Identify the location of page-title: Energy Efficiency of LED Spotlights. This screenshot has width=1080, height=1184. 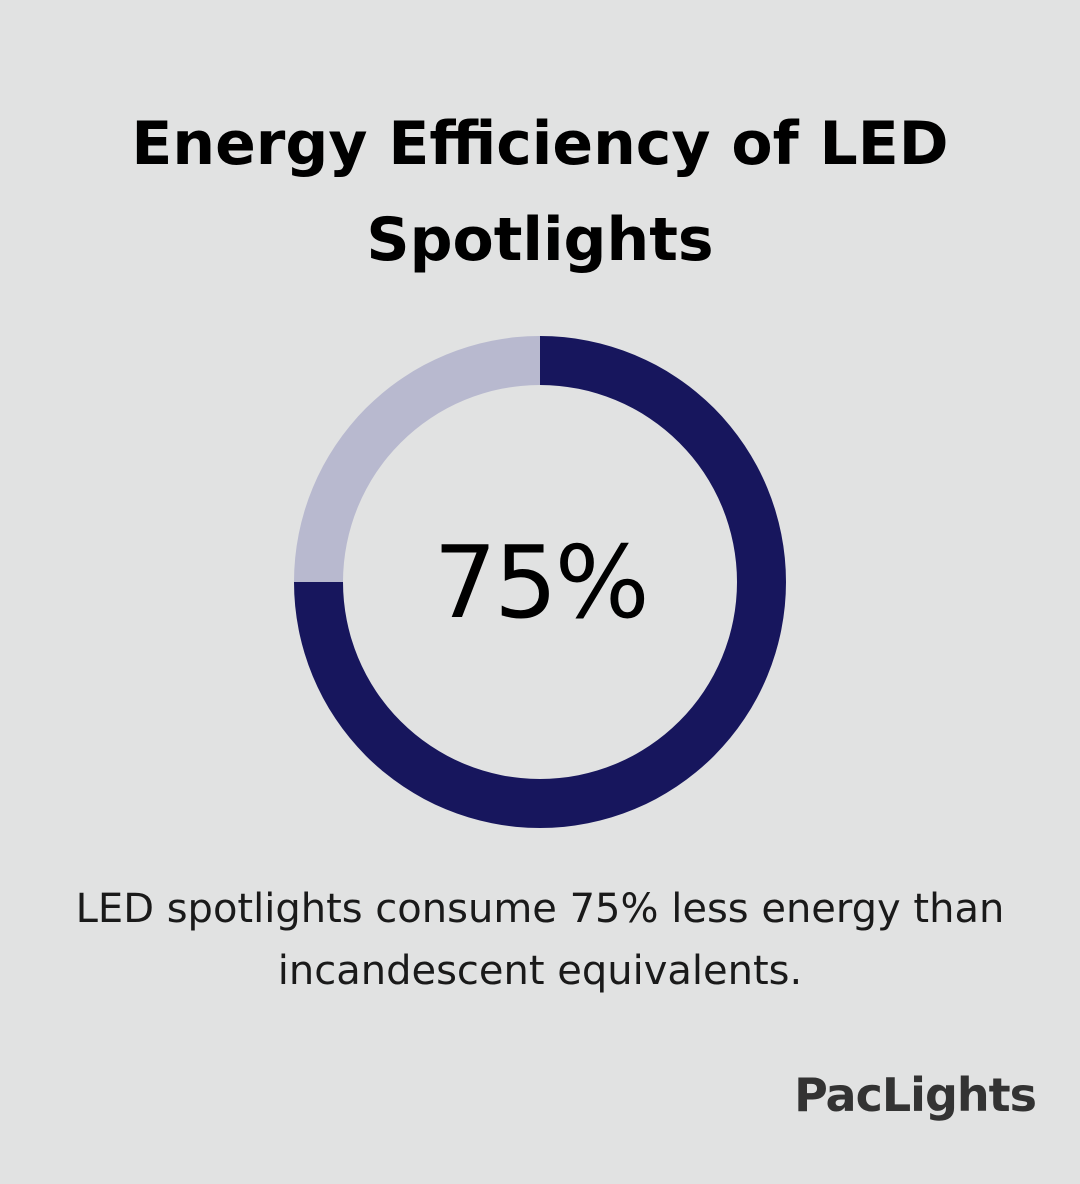
(540, 192).